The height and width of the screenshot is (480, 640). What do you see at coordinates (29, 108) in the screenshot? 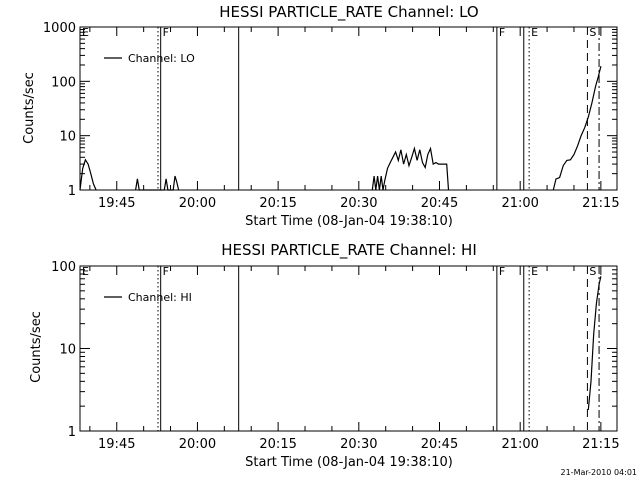
I see `panel-lo-ylabel: Counts/sec` at bounding box center [29, 108].